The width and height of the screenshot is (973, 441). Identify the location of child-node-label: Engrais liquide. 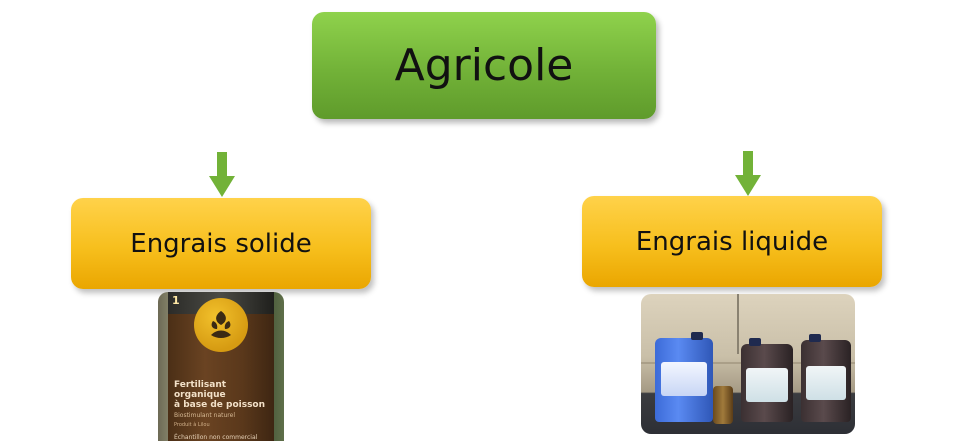
(732, 241).